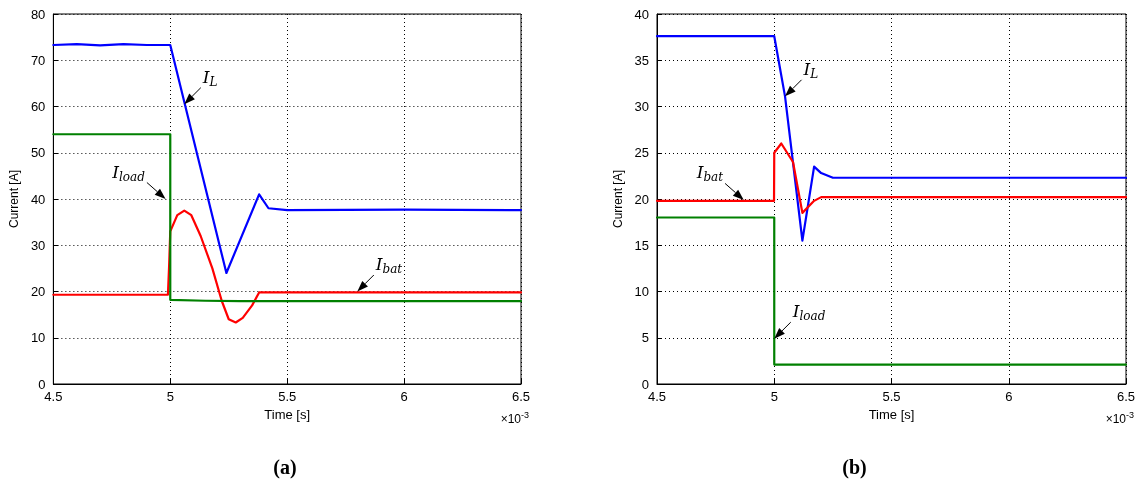  What do you see at coordinates (645, 338) in the screenshot?
I see `y-tick-label: 5` at bounding box center [645, 338].